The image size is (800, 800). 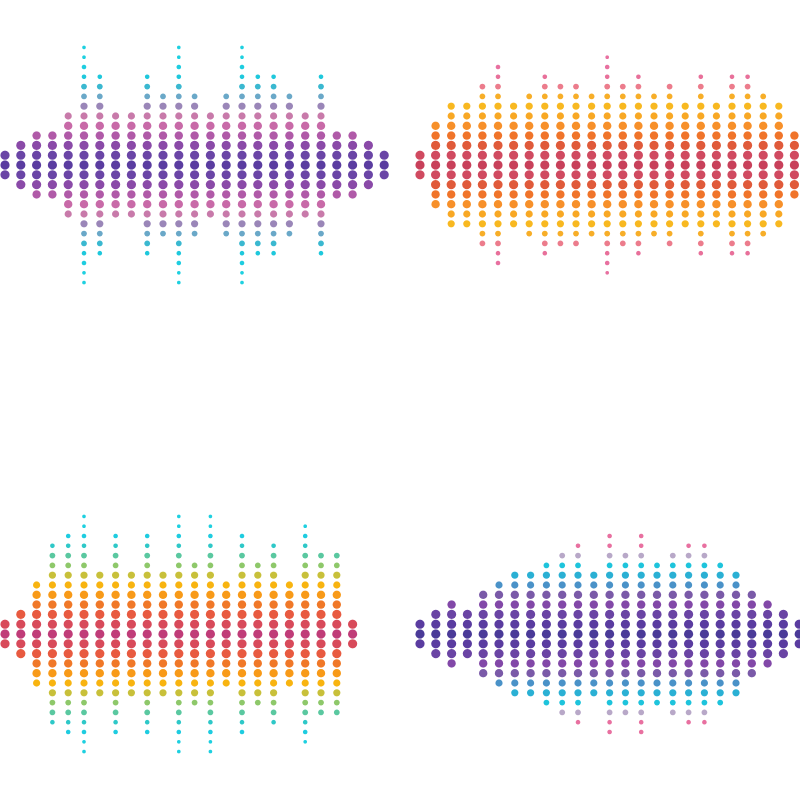 What do you see at coordinates (607, 165) in the screenshot?
I see `waveform-orange-pink` at bounding box center [607, 165].